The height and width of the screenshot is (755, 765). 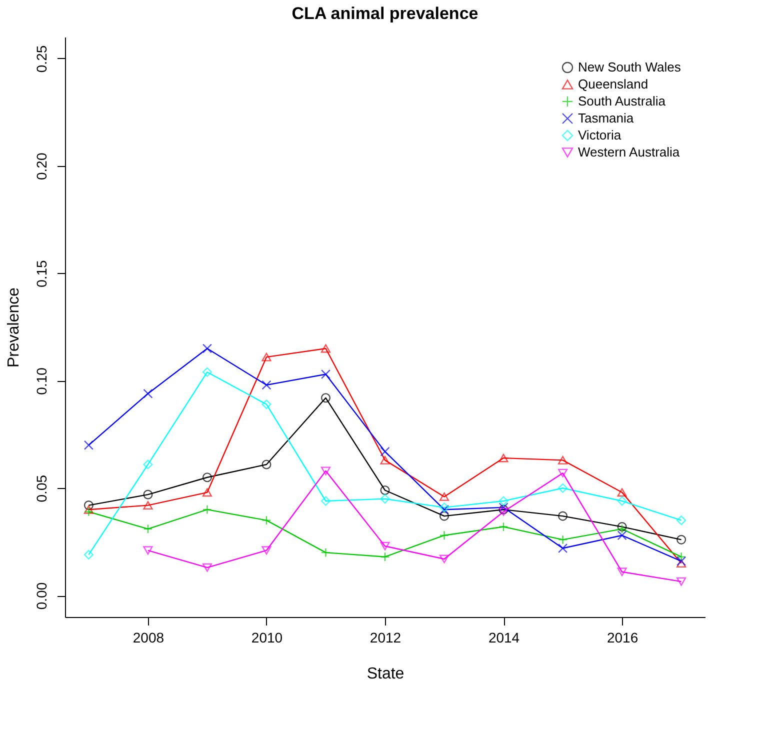 I want to click on x-axis-title: State, so click(x=385, y=674).